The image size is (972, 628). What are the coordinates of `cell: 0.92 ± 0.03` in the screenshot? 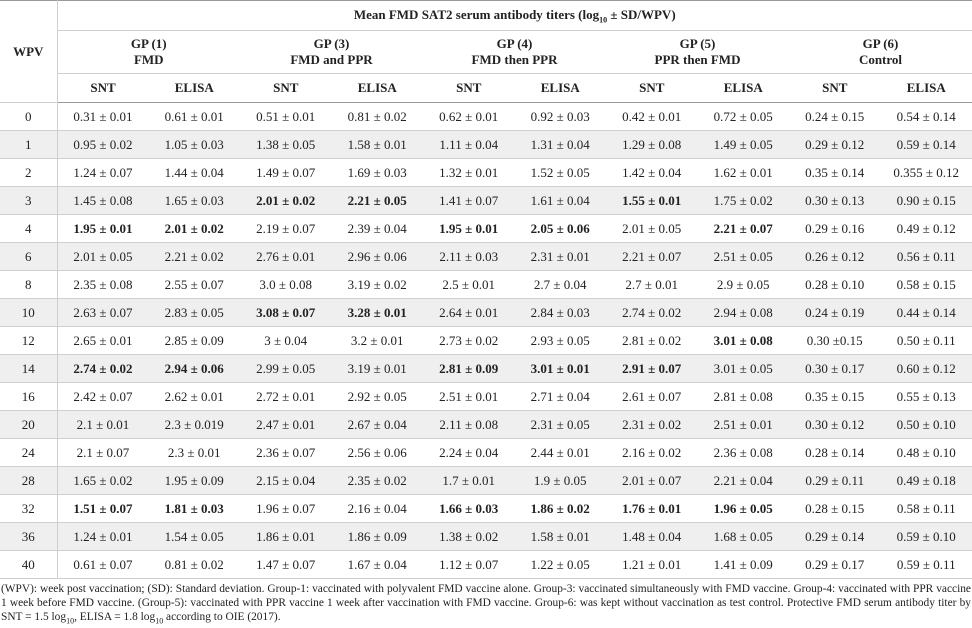 It's located at (561, 117).